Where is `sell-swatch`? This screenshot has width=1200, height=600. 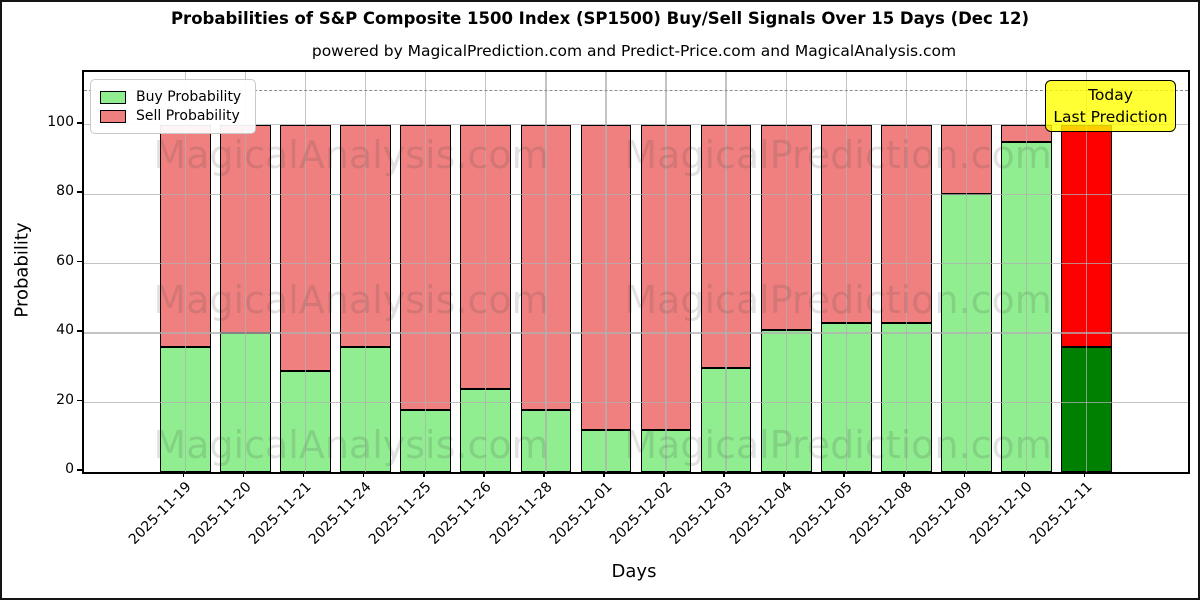
sell-swatch is located at coordinates (113, 116).